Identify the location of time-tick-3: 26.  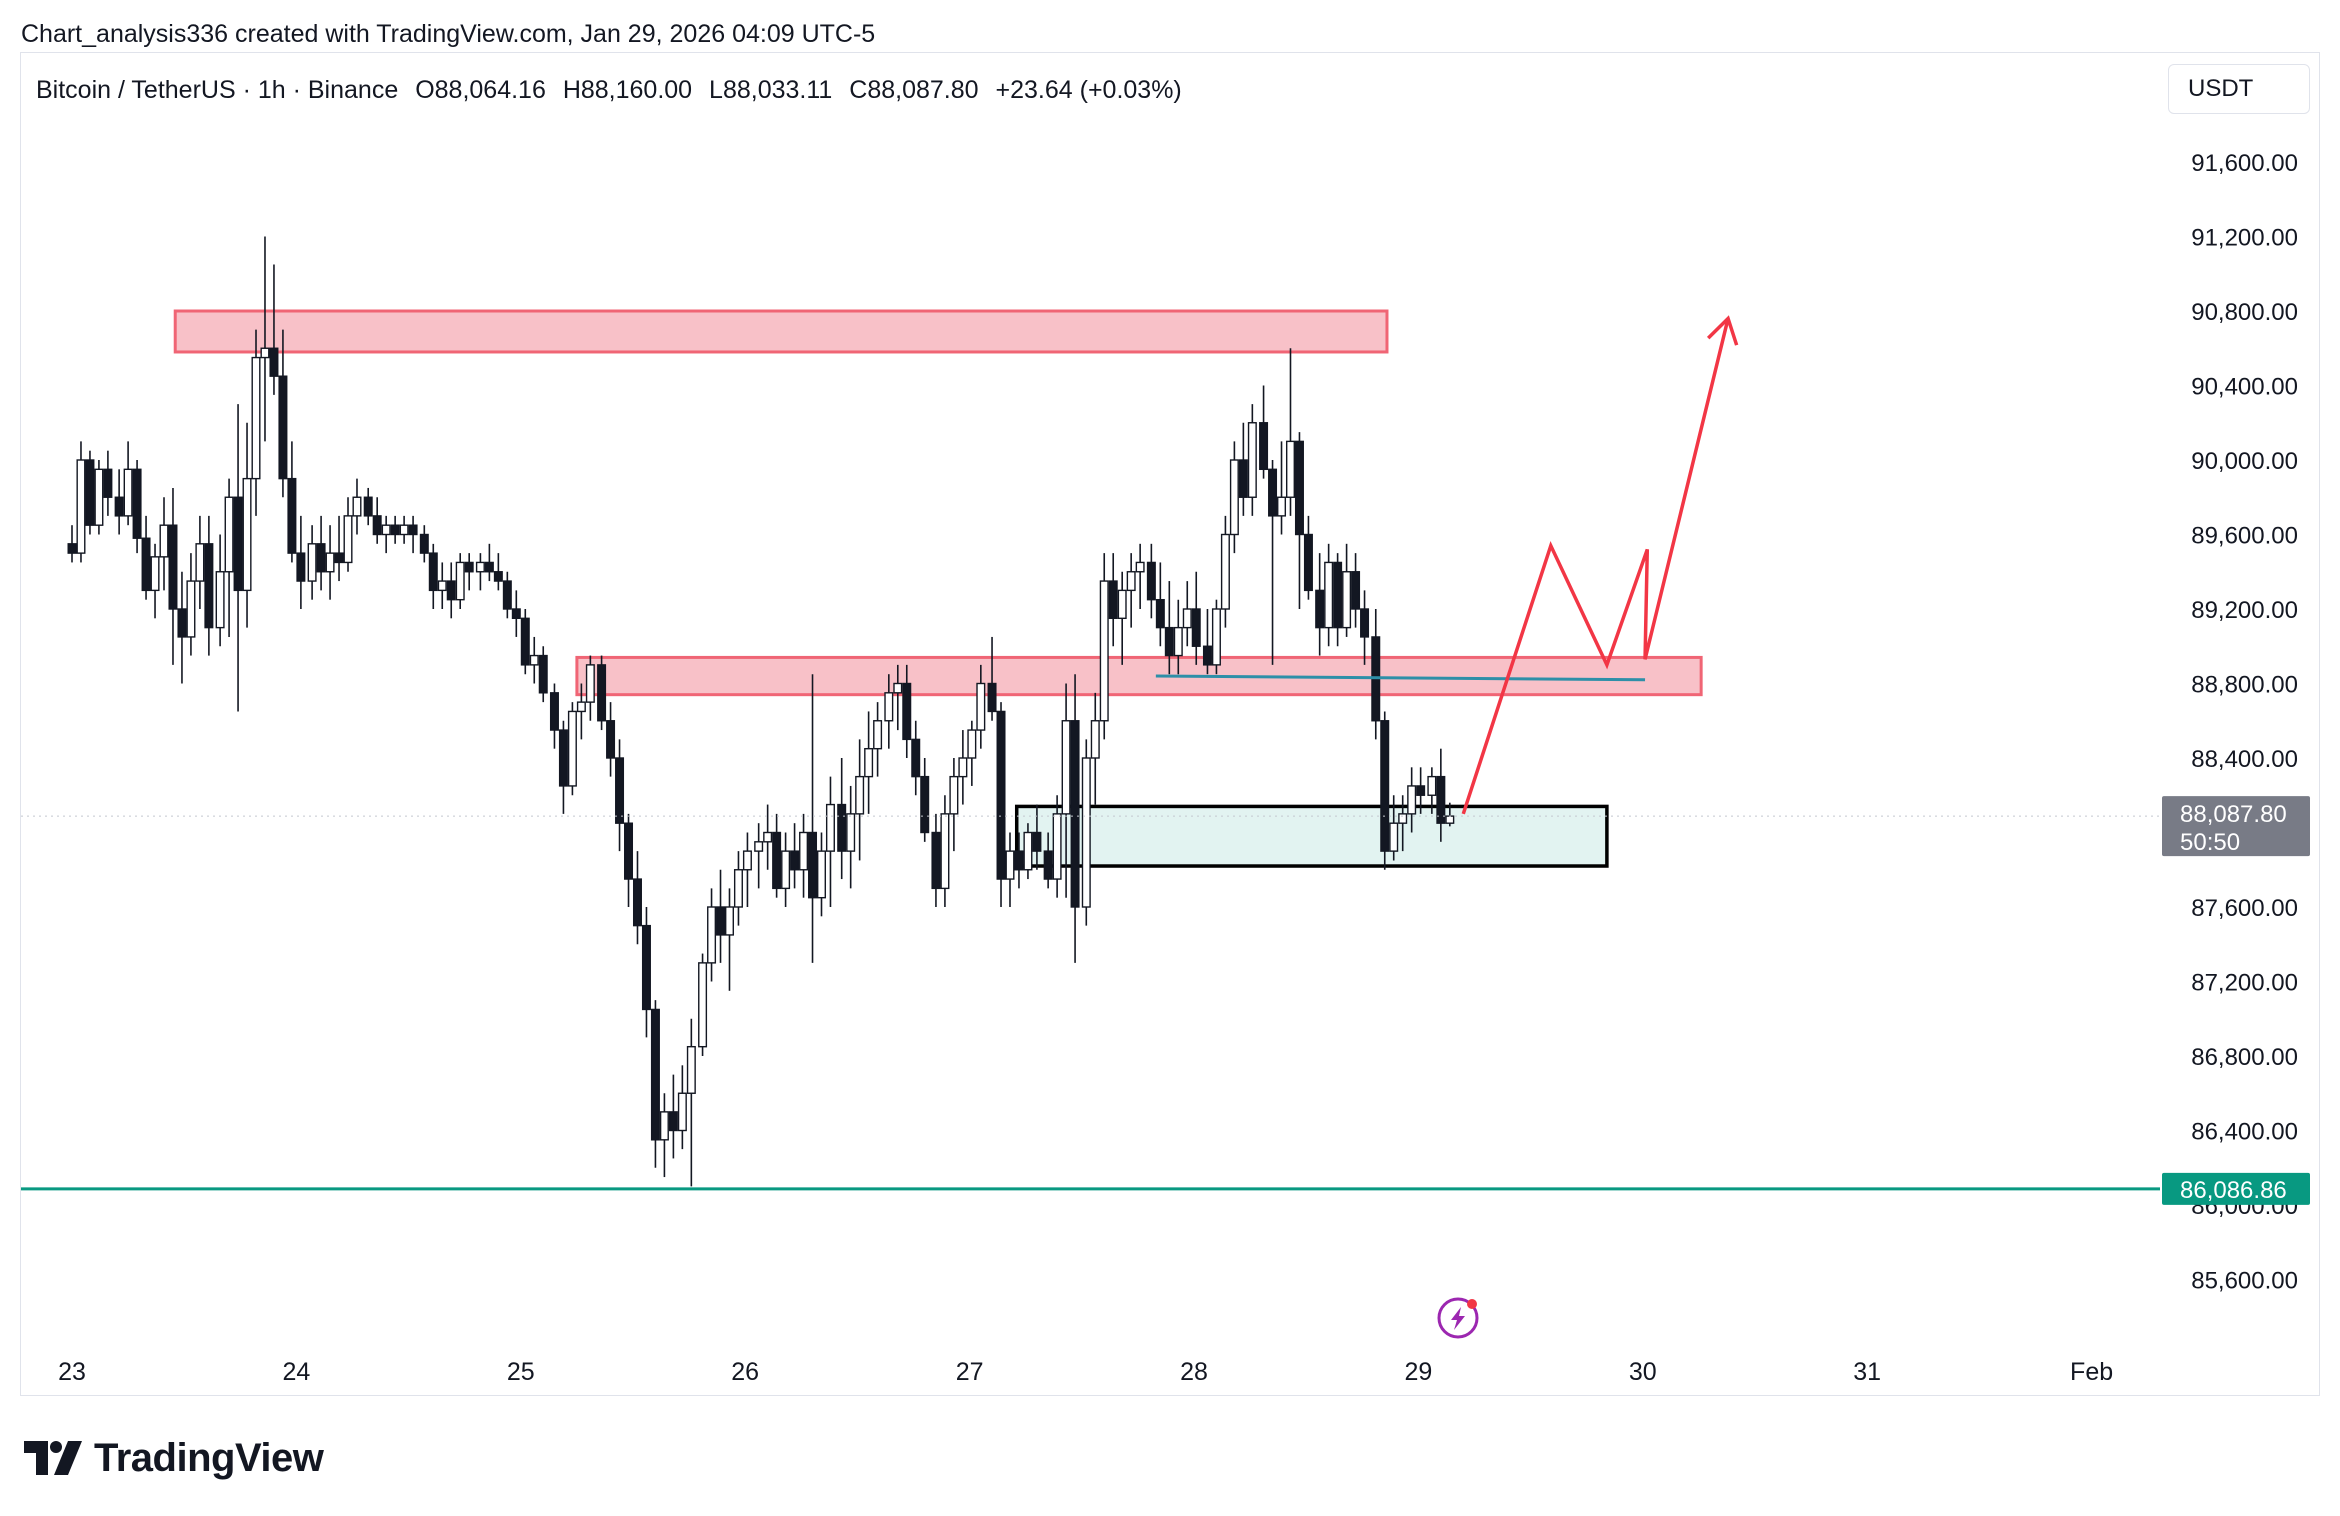
(745, 1372).